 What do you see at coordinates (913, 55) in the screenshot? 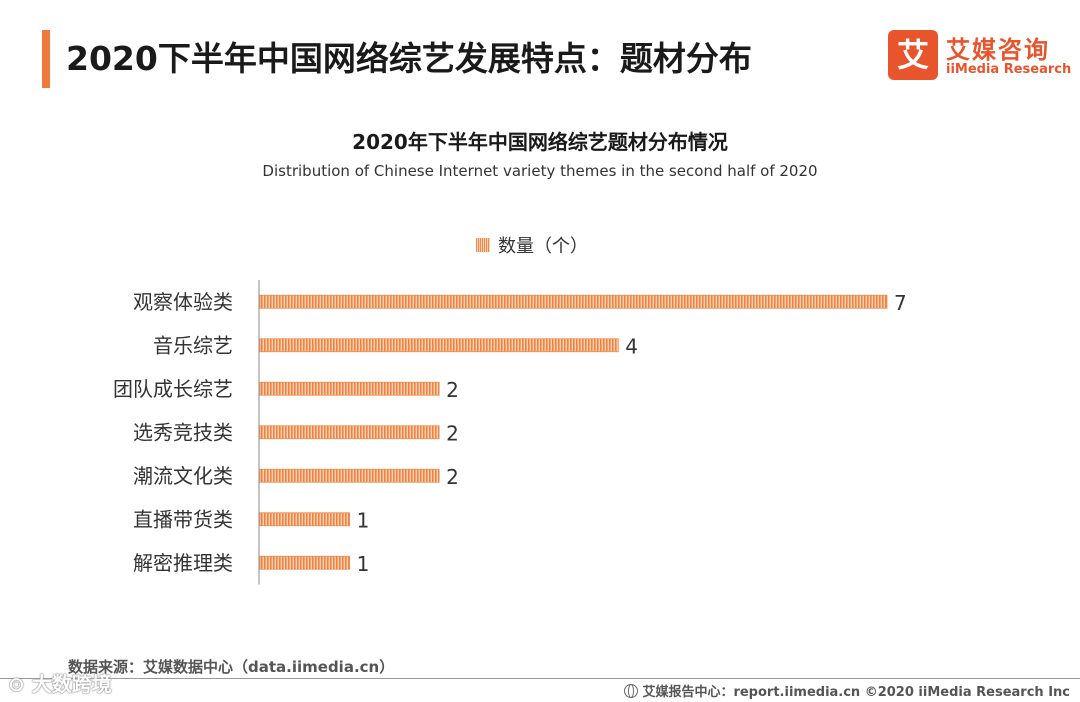
I see `logo-mark-icon: 艾` at bounding box center [913, 55].